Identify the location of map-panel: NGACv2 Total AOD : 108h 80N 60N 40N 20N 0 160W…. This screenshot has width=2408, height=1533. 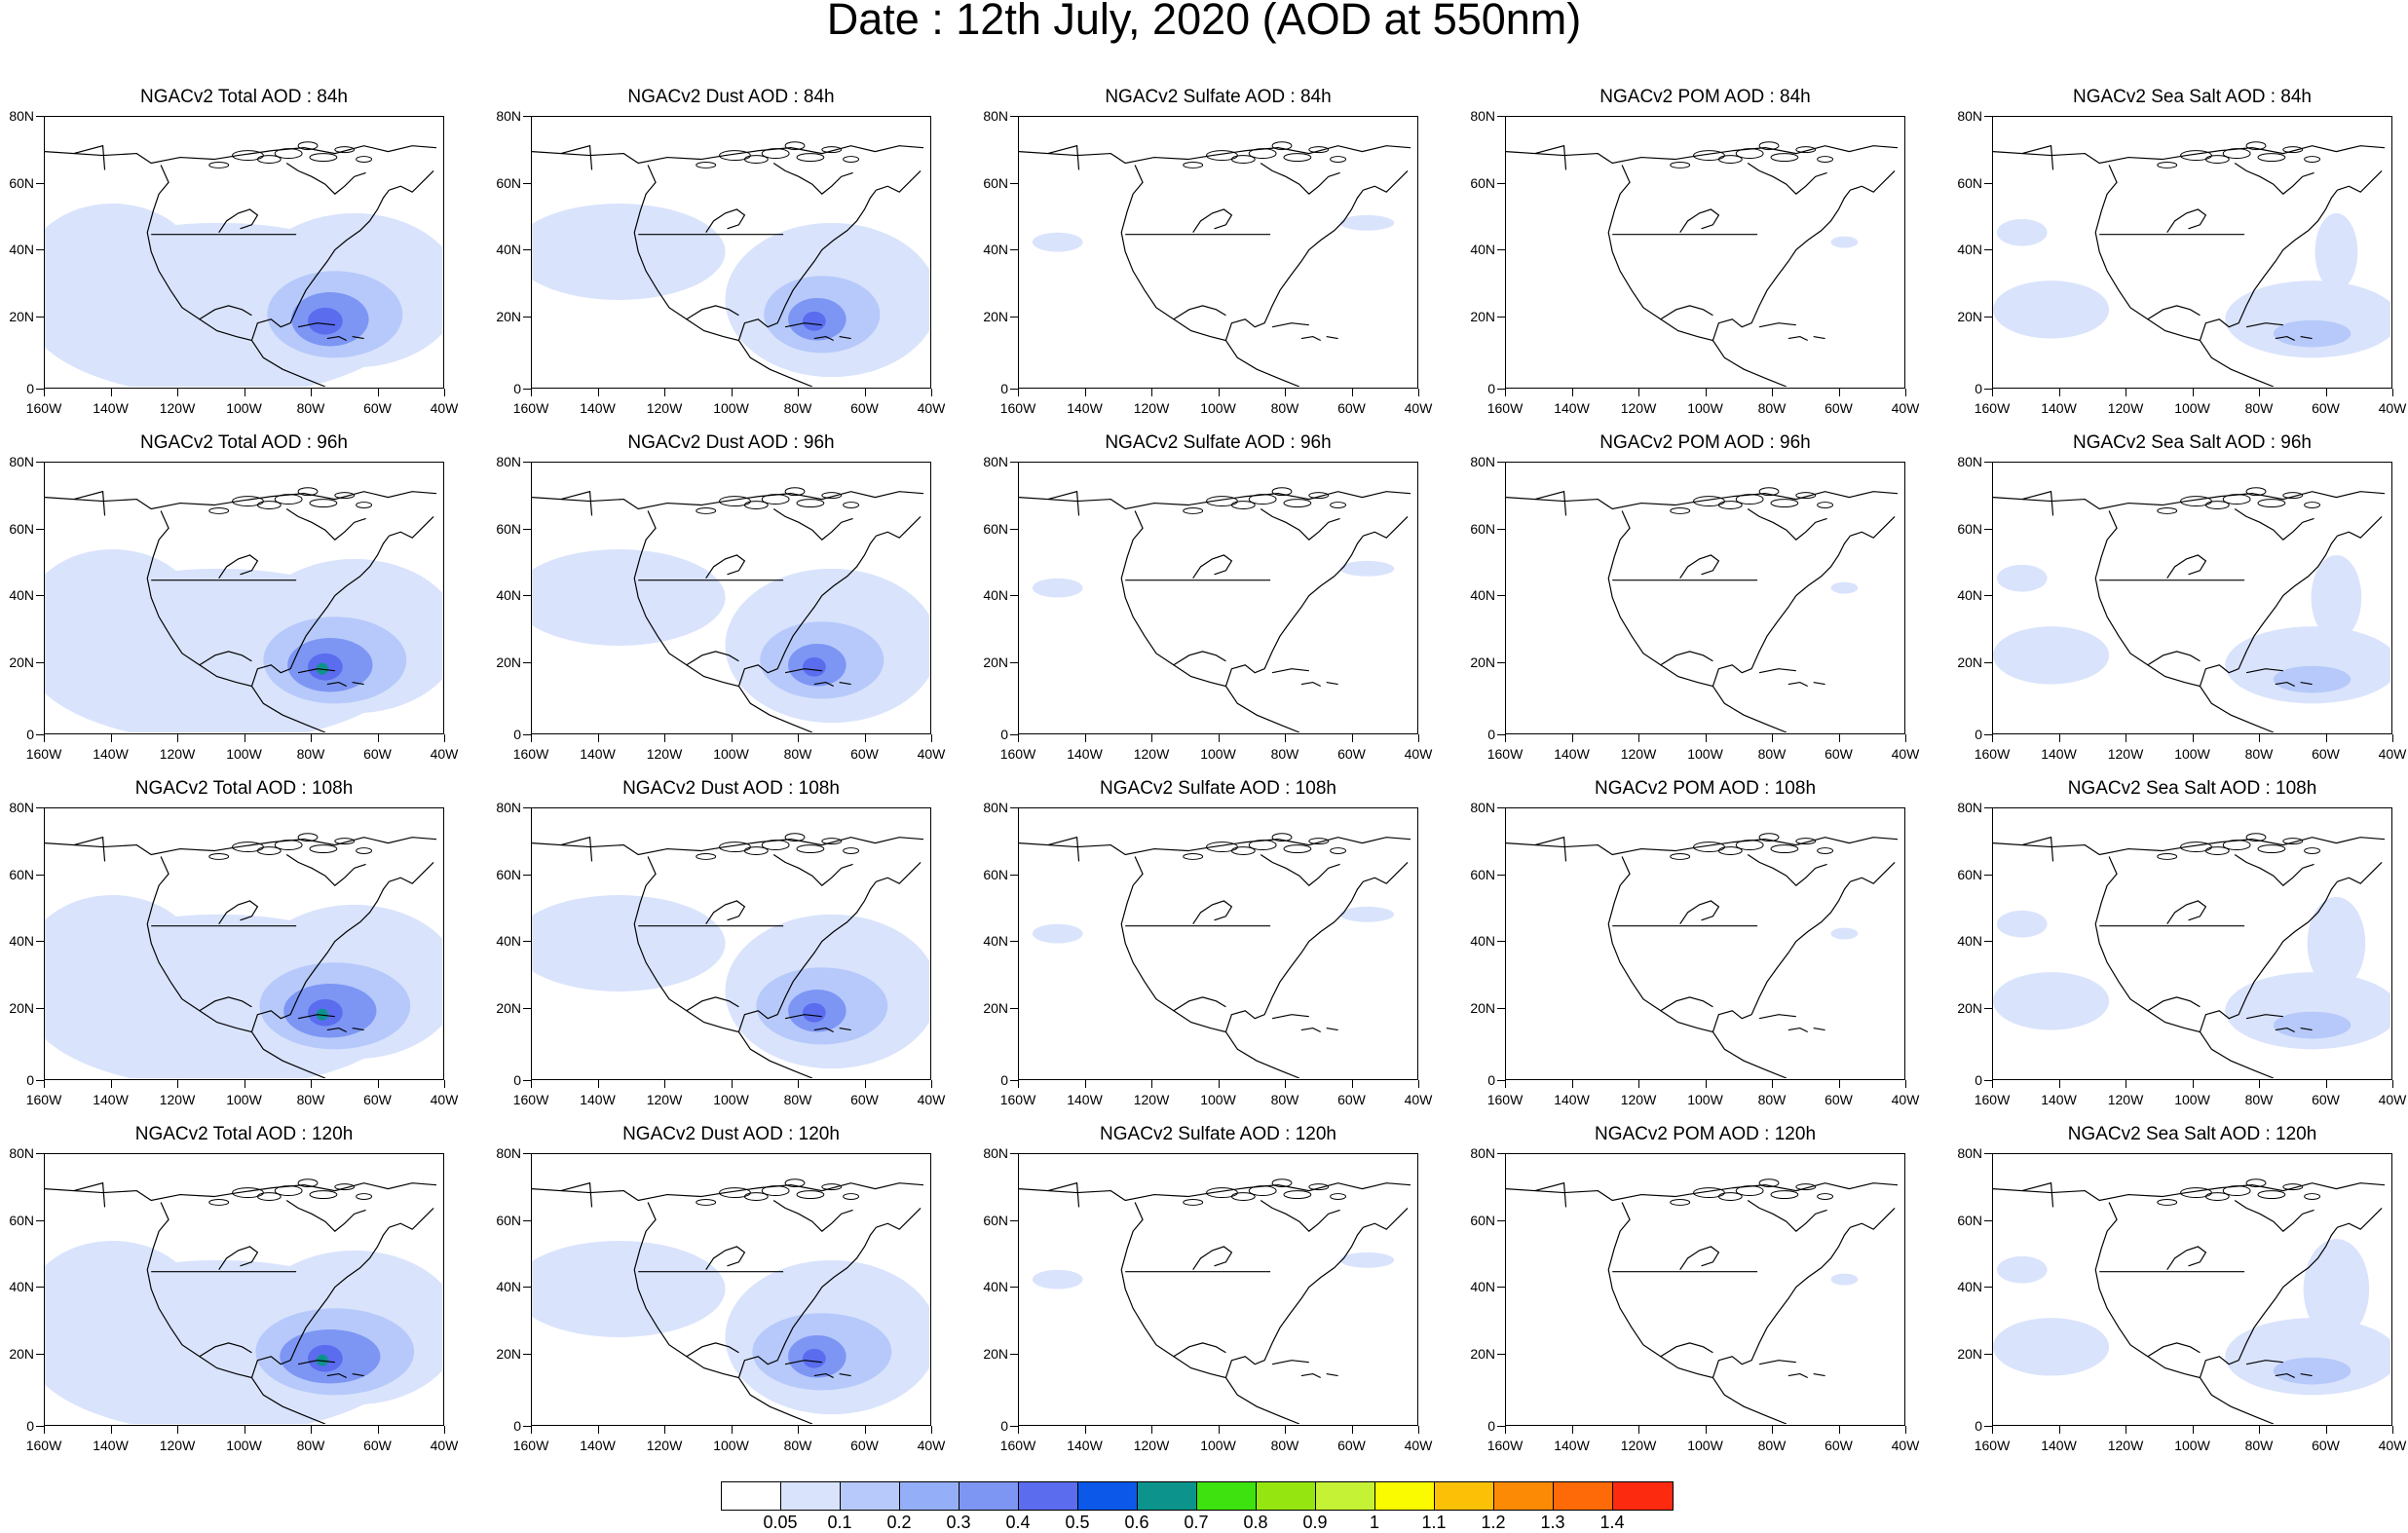
(233, 942).